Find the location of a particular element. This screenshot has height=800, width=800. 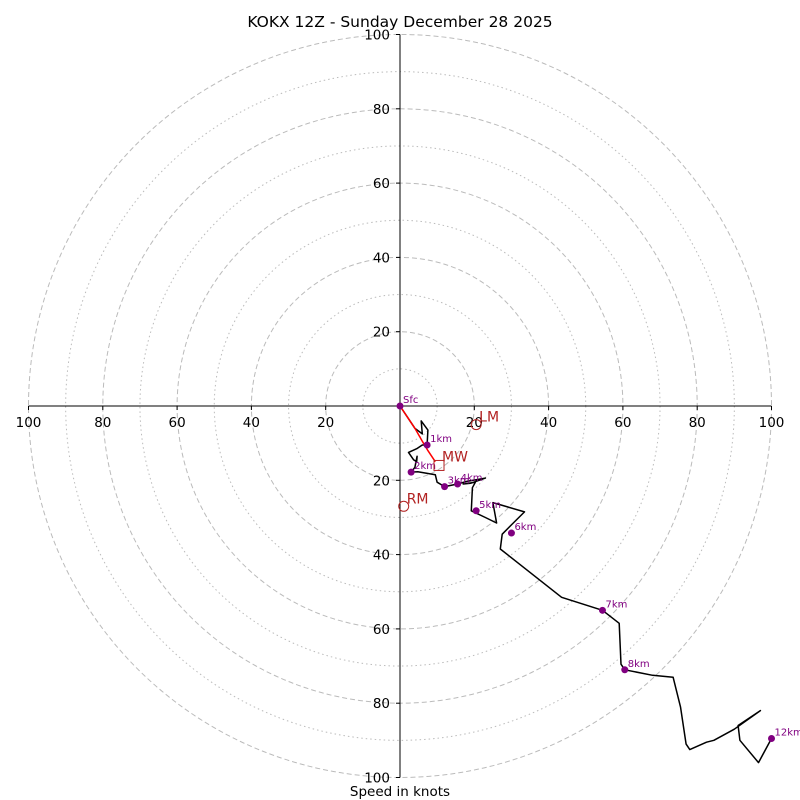

height-label-2km: 2km is located at coordinates (425, 466).